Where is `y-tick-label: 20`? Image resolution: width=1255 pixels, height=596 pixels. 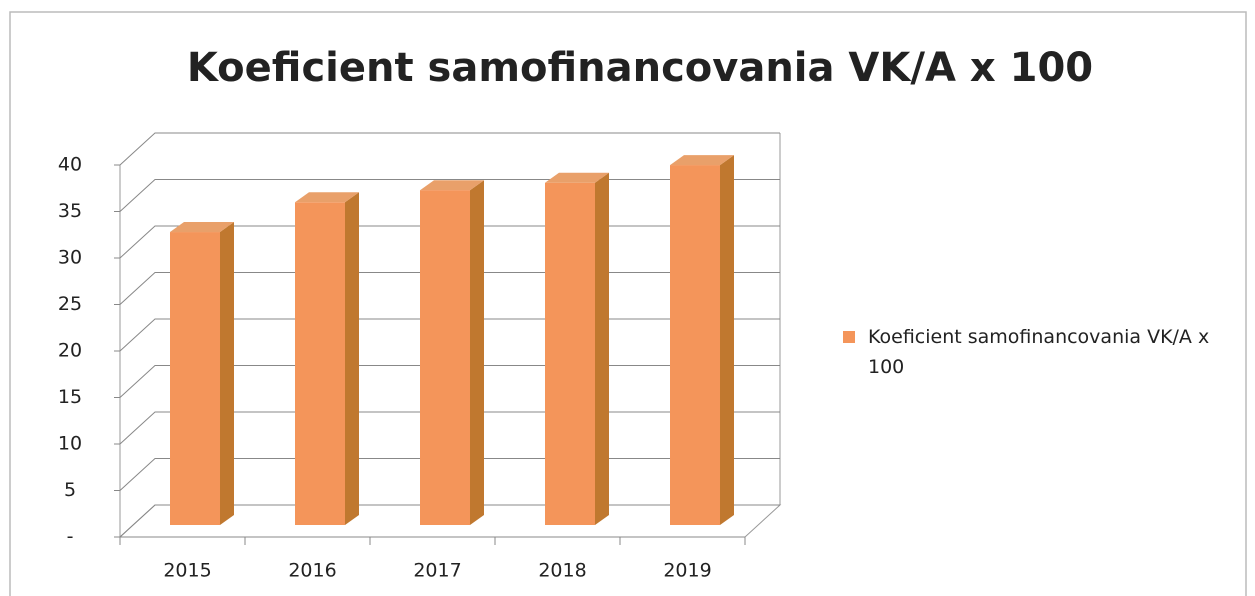
y-tick-label: 20 is located at coordinates (70, 351).